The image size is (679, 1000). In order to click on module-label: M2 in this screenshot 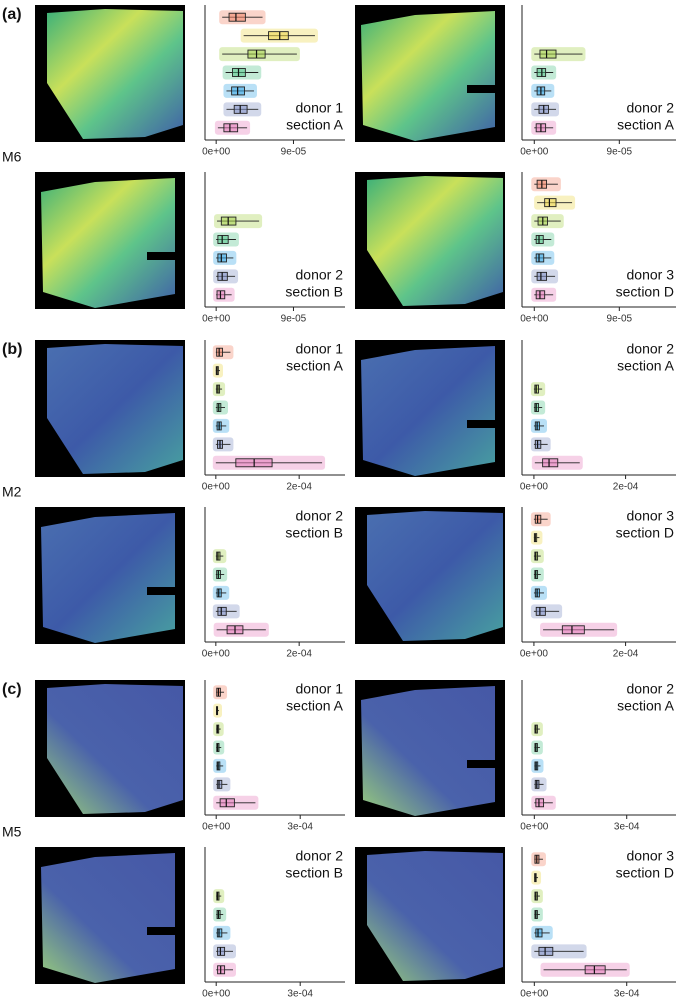, I will do `click(12, 492)`.